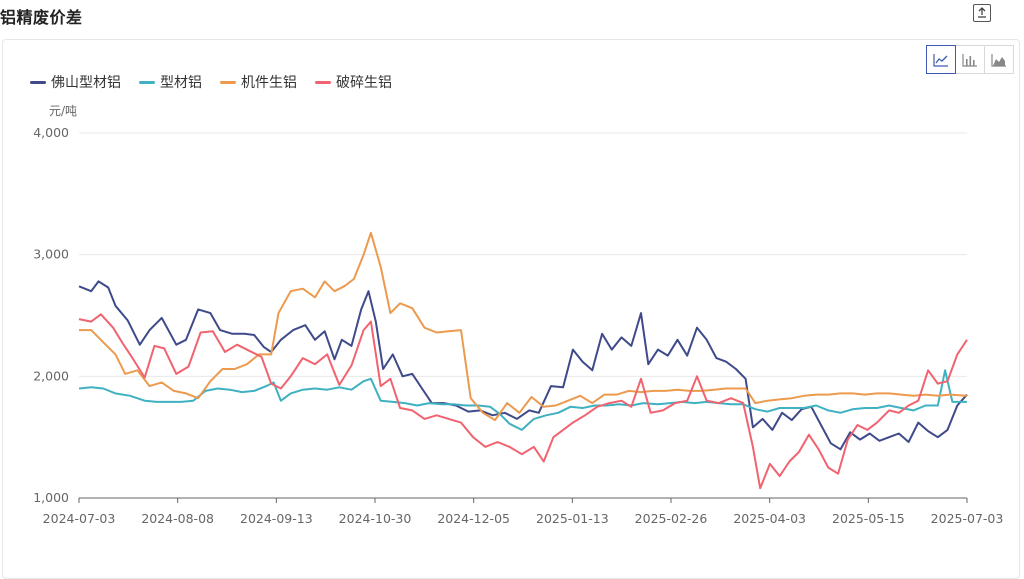  What do you see at coordinates (51, 497) in the screenshot?
I see `y-tick-label: 1,000` at bounding box center [51, 497].